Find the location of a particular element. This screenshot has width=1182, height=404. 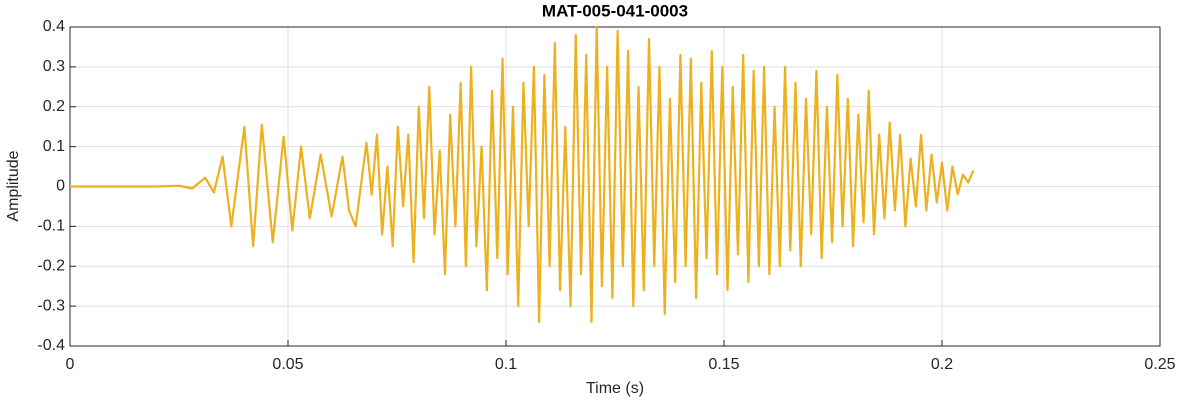

chart-title: MAT-005-041-0003 is located at coordinates (615, 10).